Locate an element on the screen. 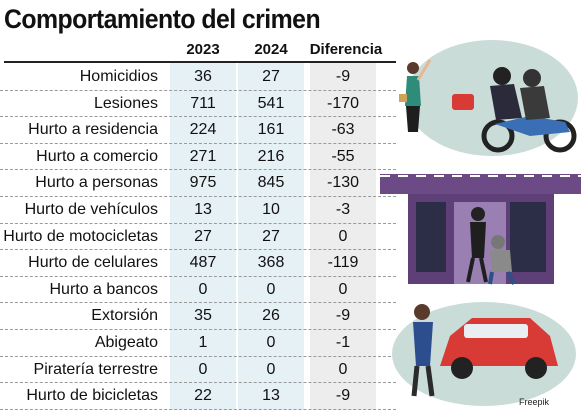 The image size is (581, 418). motorcycle-scene-backdrop is located at coordinates (492, 98).